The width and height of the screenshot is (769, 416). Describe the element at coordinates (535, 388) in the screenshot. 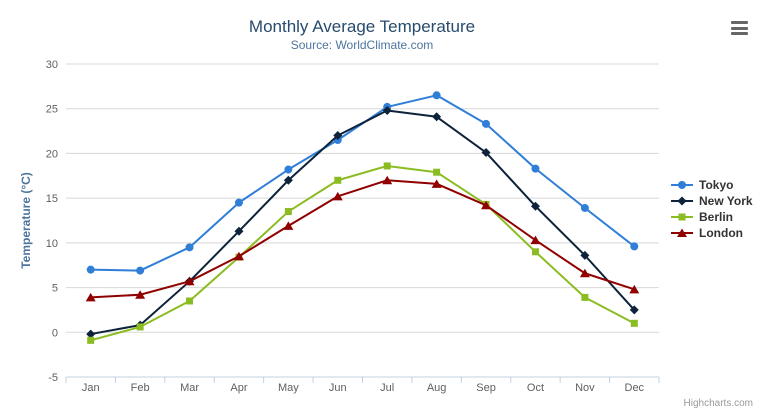

I see `x-axis-label: Oct` at that location.